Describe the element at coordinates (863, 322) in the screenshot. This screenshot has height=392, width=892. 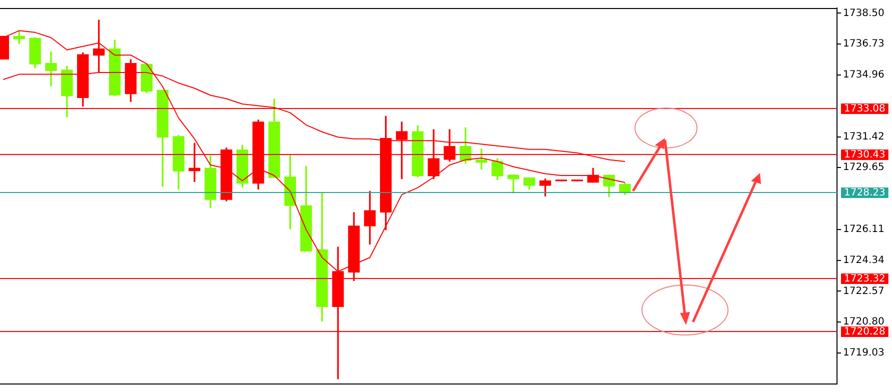
I see `y-tick-label: 1720.80` at that location.